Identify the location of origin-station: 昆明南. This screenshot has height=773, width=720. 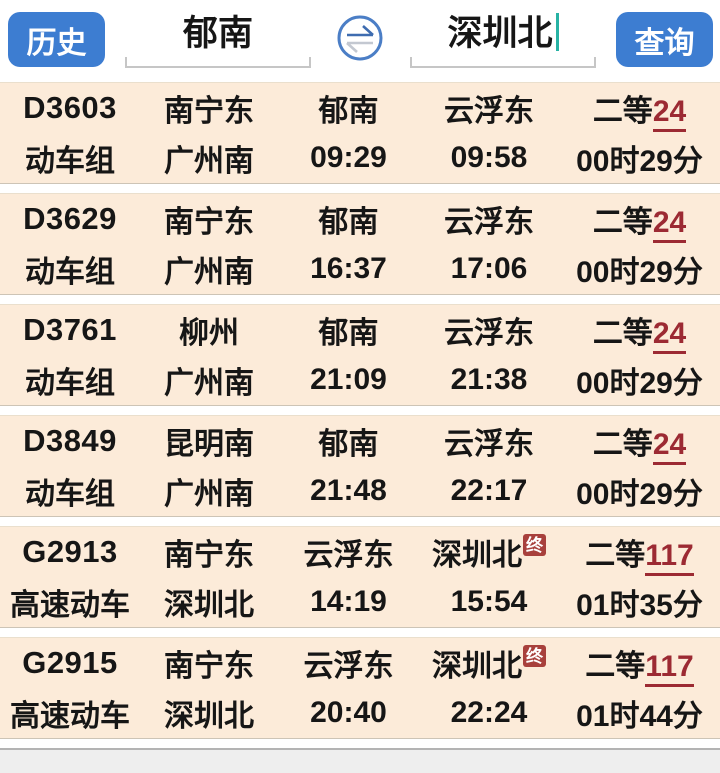
(209, 444).